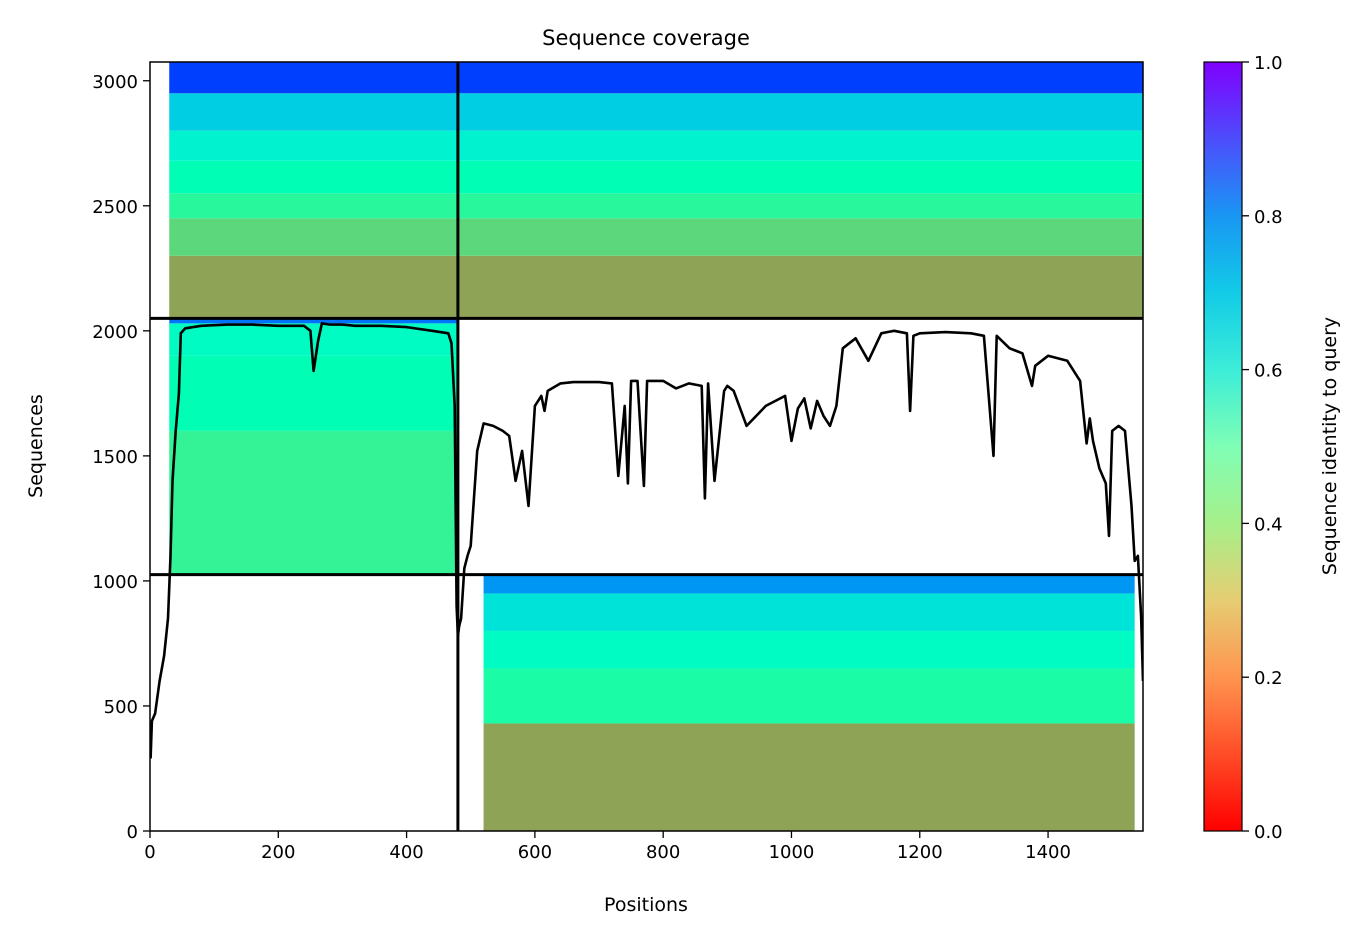  What do you see at coordinates (1223, 446) in the screenshot?
I see `colorbar` at bounding box center [1223, 446].